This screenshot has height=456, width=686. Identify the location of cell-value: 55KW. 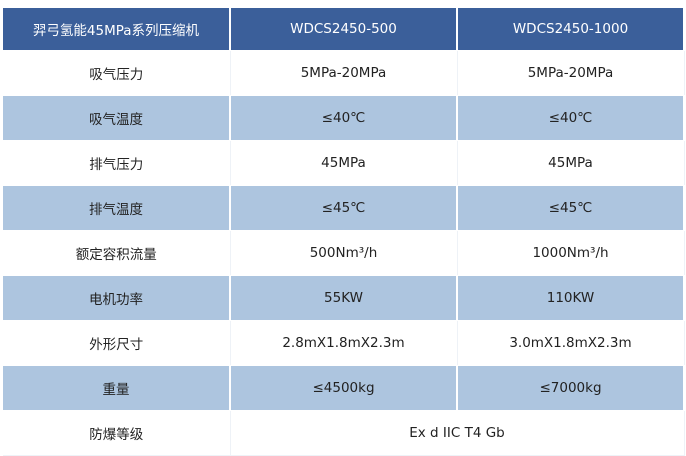
(344, 298).